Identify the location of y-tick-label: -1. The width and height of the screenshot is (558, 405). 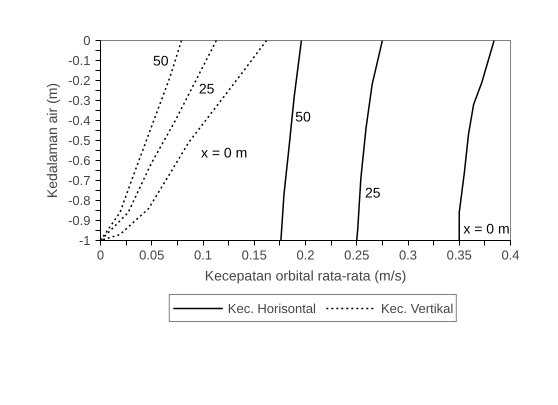
(84, 240).